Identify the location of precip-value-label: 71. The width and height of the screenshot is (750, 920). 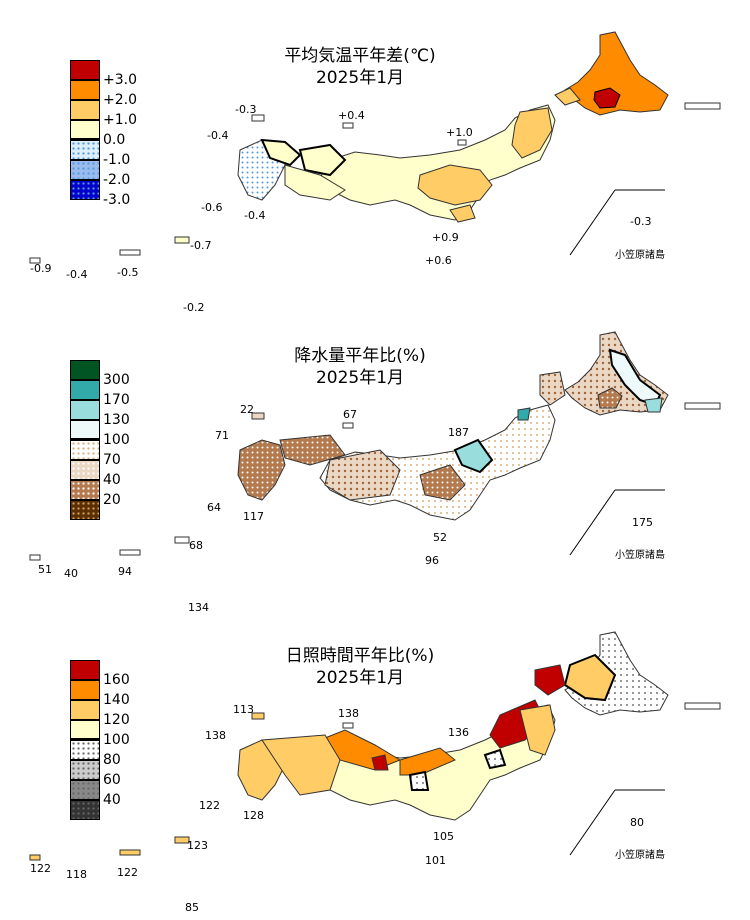
(222, 435).